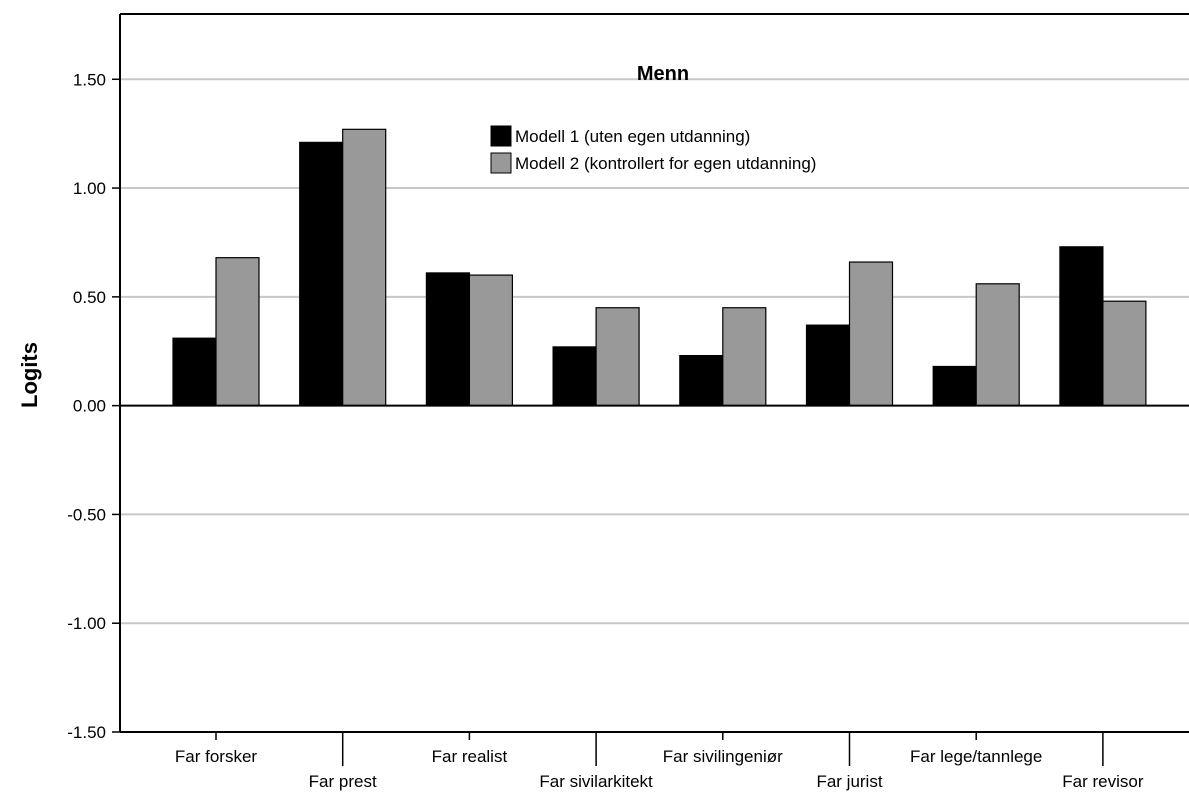  Describe the element at coordinates (89, 406) in the screenshot. I see `y-tick-label: 0.00` at that location.